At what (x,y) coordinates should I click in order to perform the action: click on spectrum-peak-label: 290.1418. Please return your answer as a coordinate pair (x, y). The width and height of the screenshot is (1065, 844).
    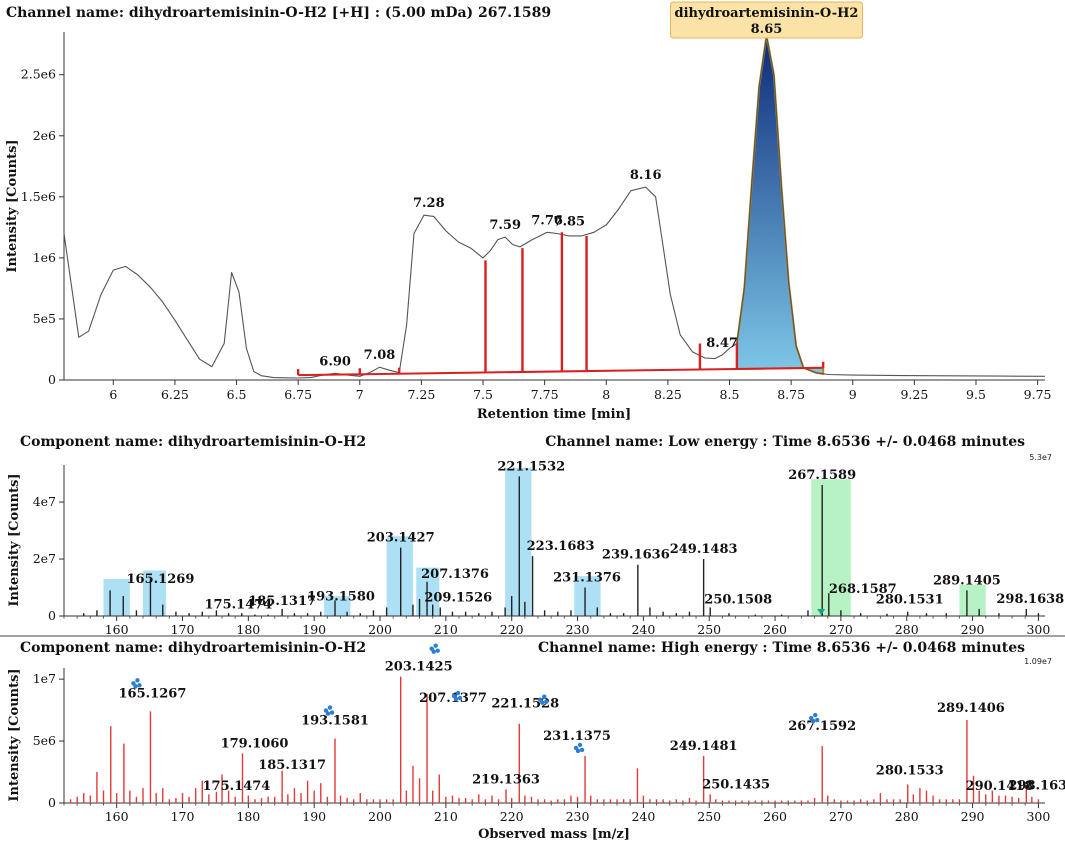
    Looking at the image, I should click on (1000, 786).